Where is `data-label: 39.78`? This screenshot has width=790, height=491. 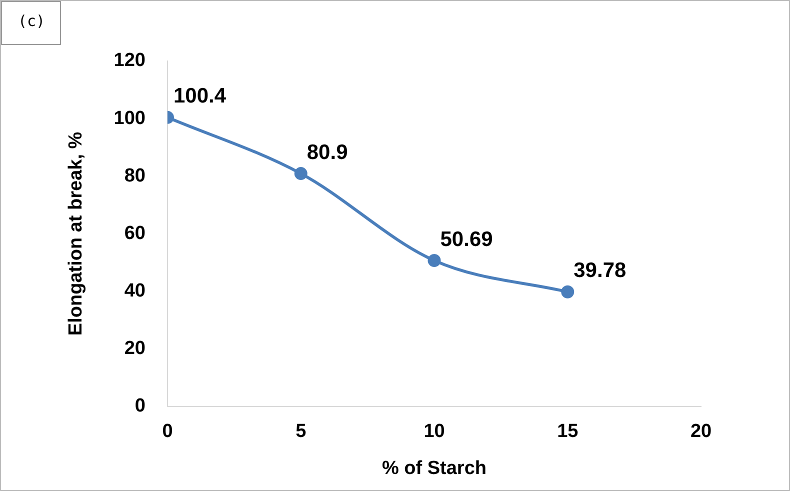 data-label: 39.78 is located at coordinates (600, 270).